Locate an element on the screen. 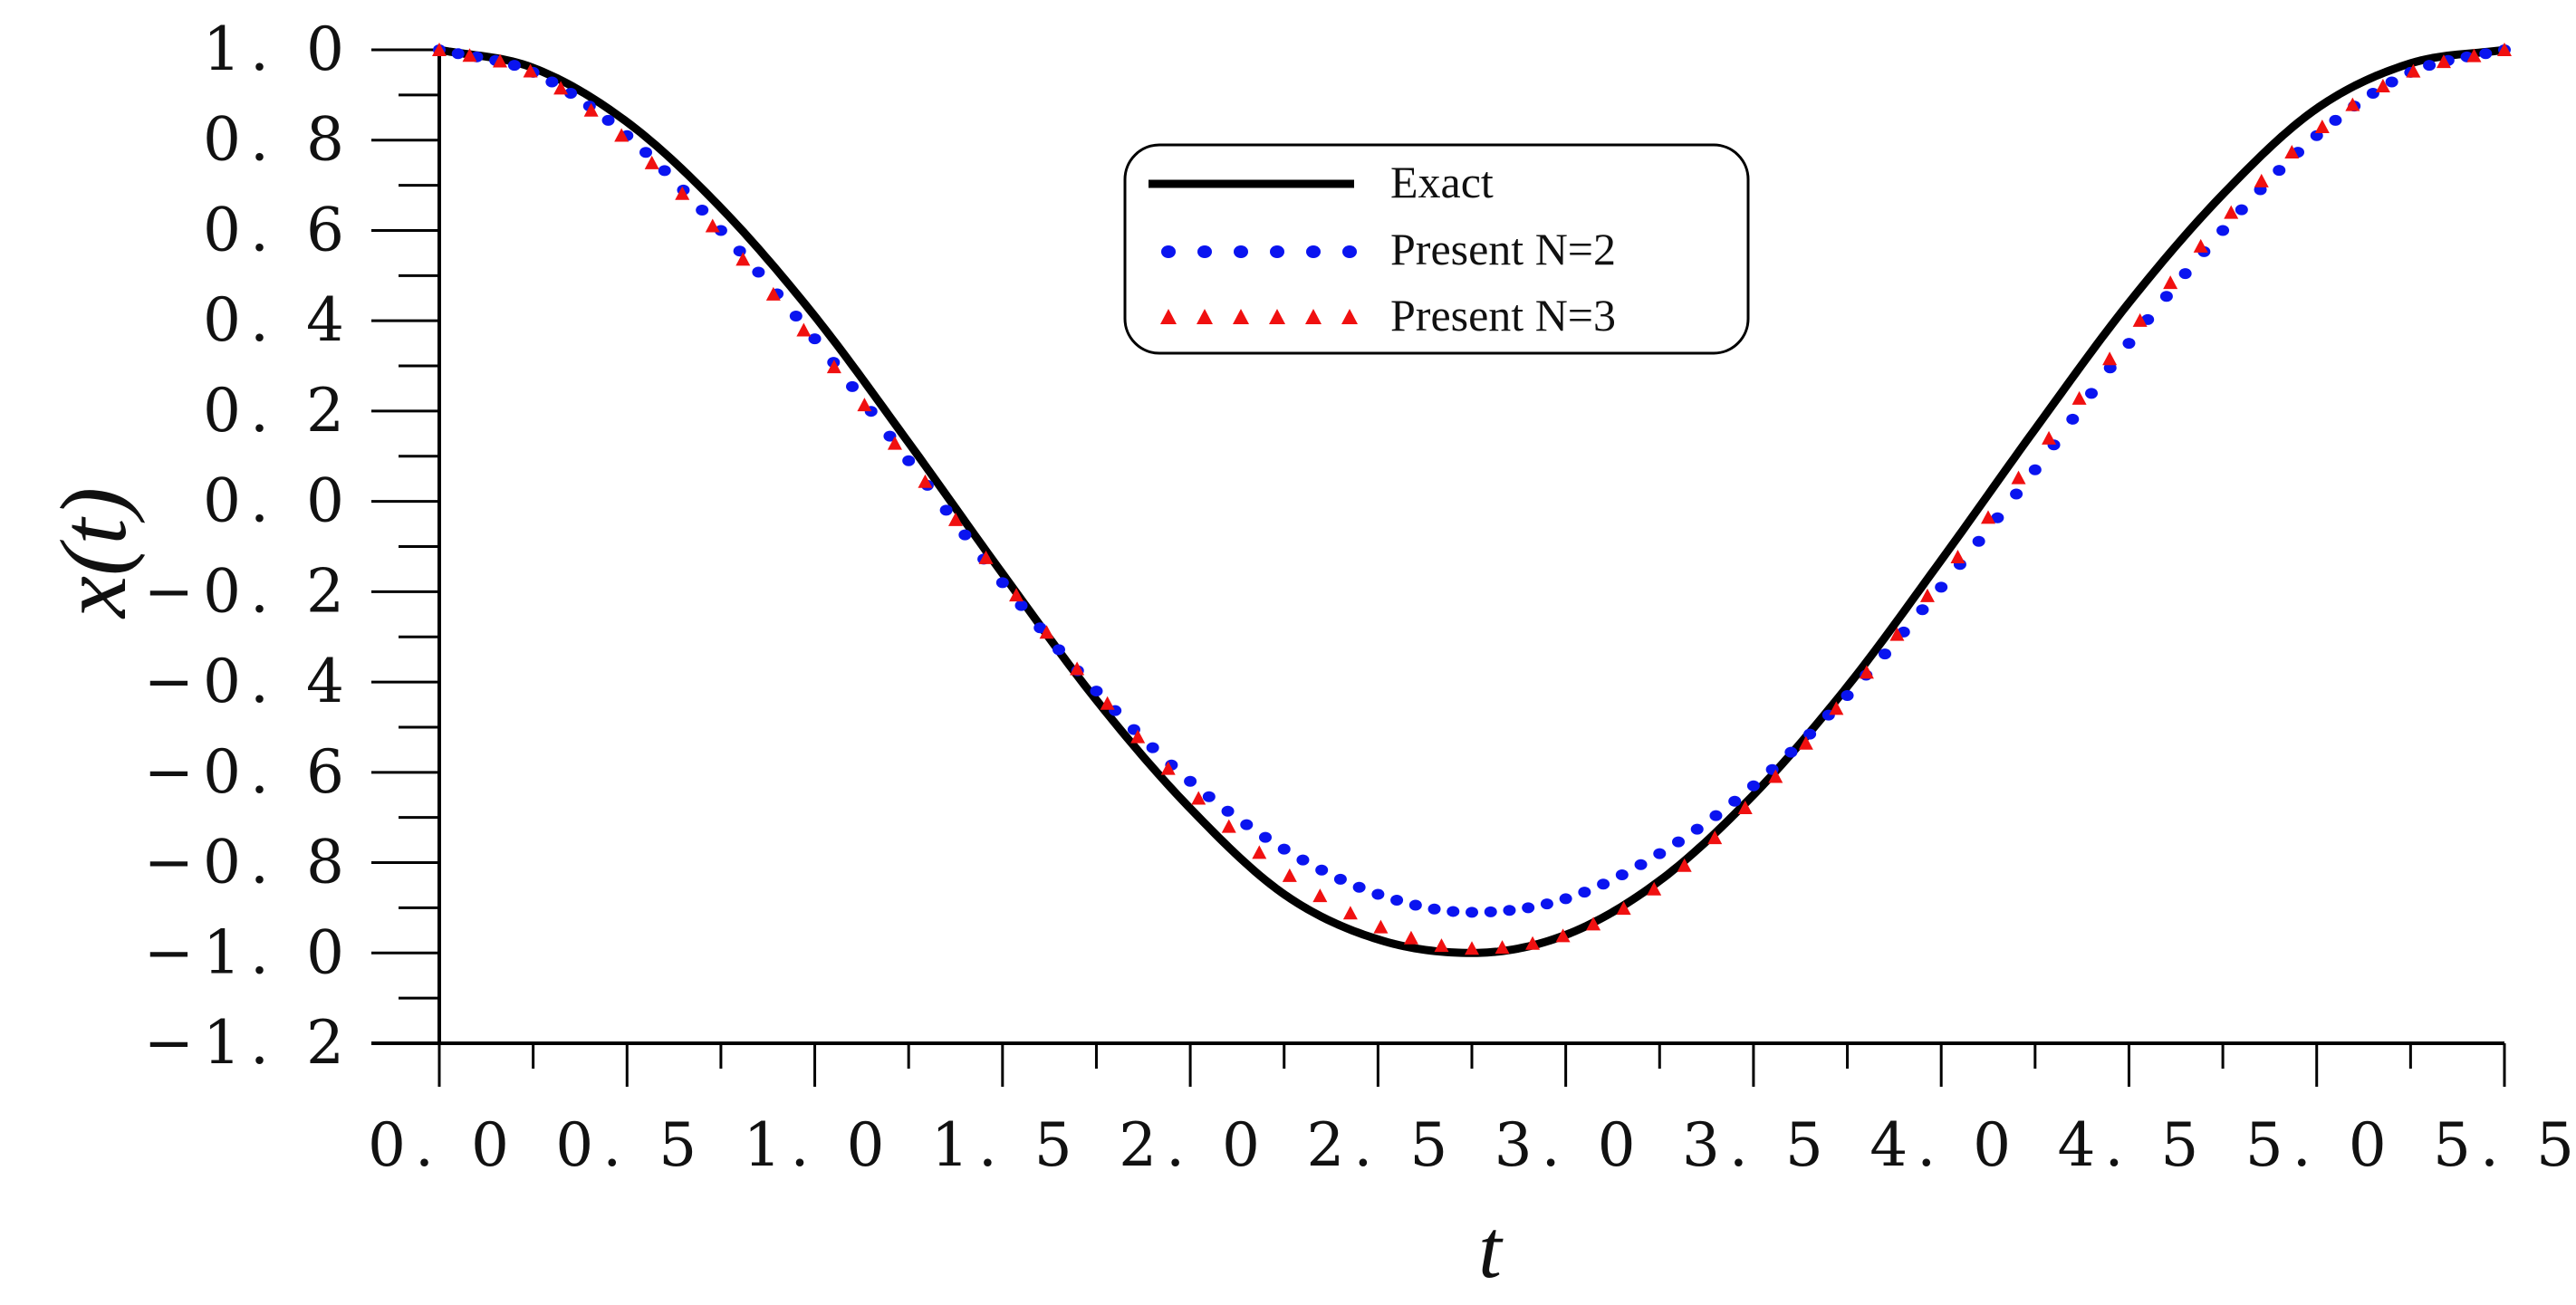  y-tick-label: 0. 6 is located at coordinates (278, 230).